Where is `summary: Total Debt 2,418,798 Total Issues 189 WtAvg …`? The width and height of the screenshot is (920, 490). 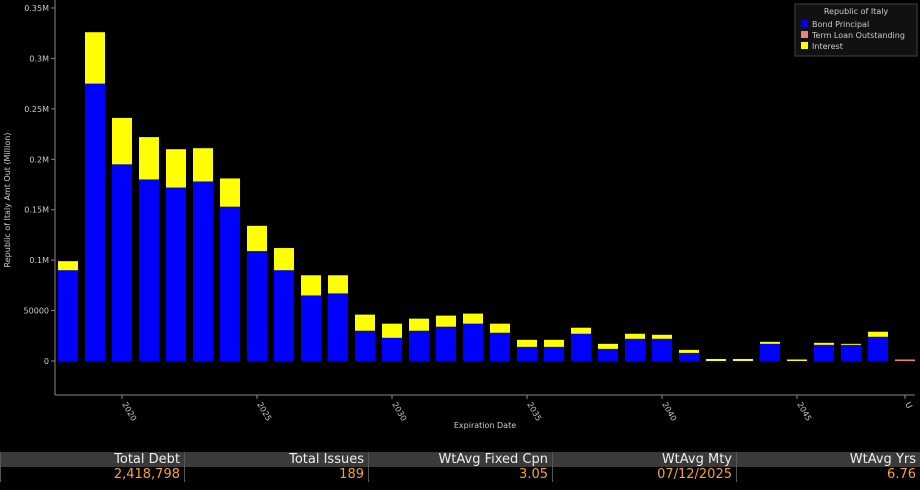
summary: Total Debt 2,418,798 Total Issues 189 WtAvg … is located at coordinates (460, 467).